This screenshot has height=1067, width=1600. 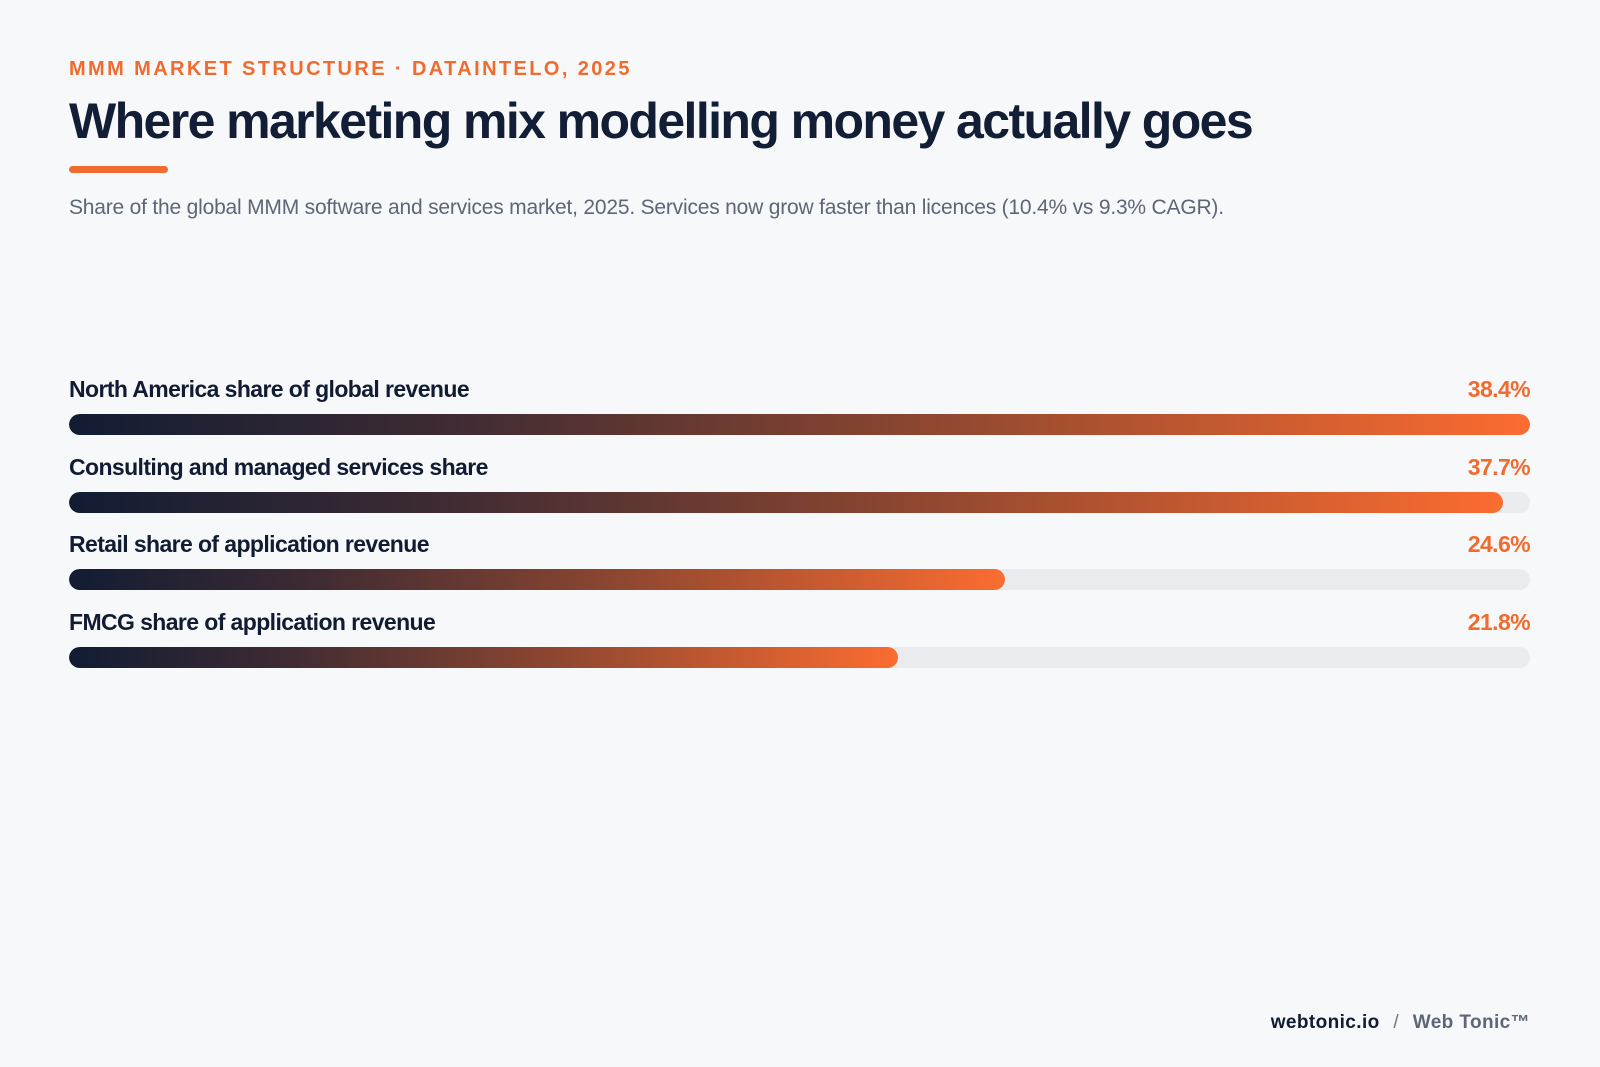 What do you see at coordinates (269, 389) in the screenshot?
I see `bar-label: North America share of global revenue` at bounding box center [269, 389].